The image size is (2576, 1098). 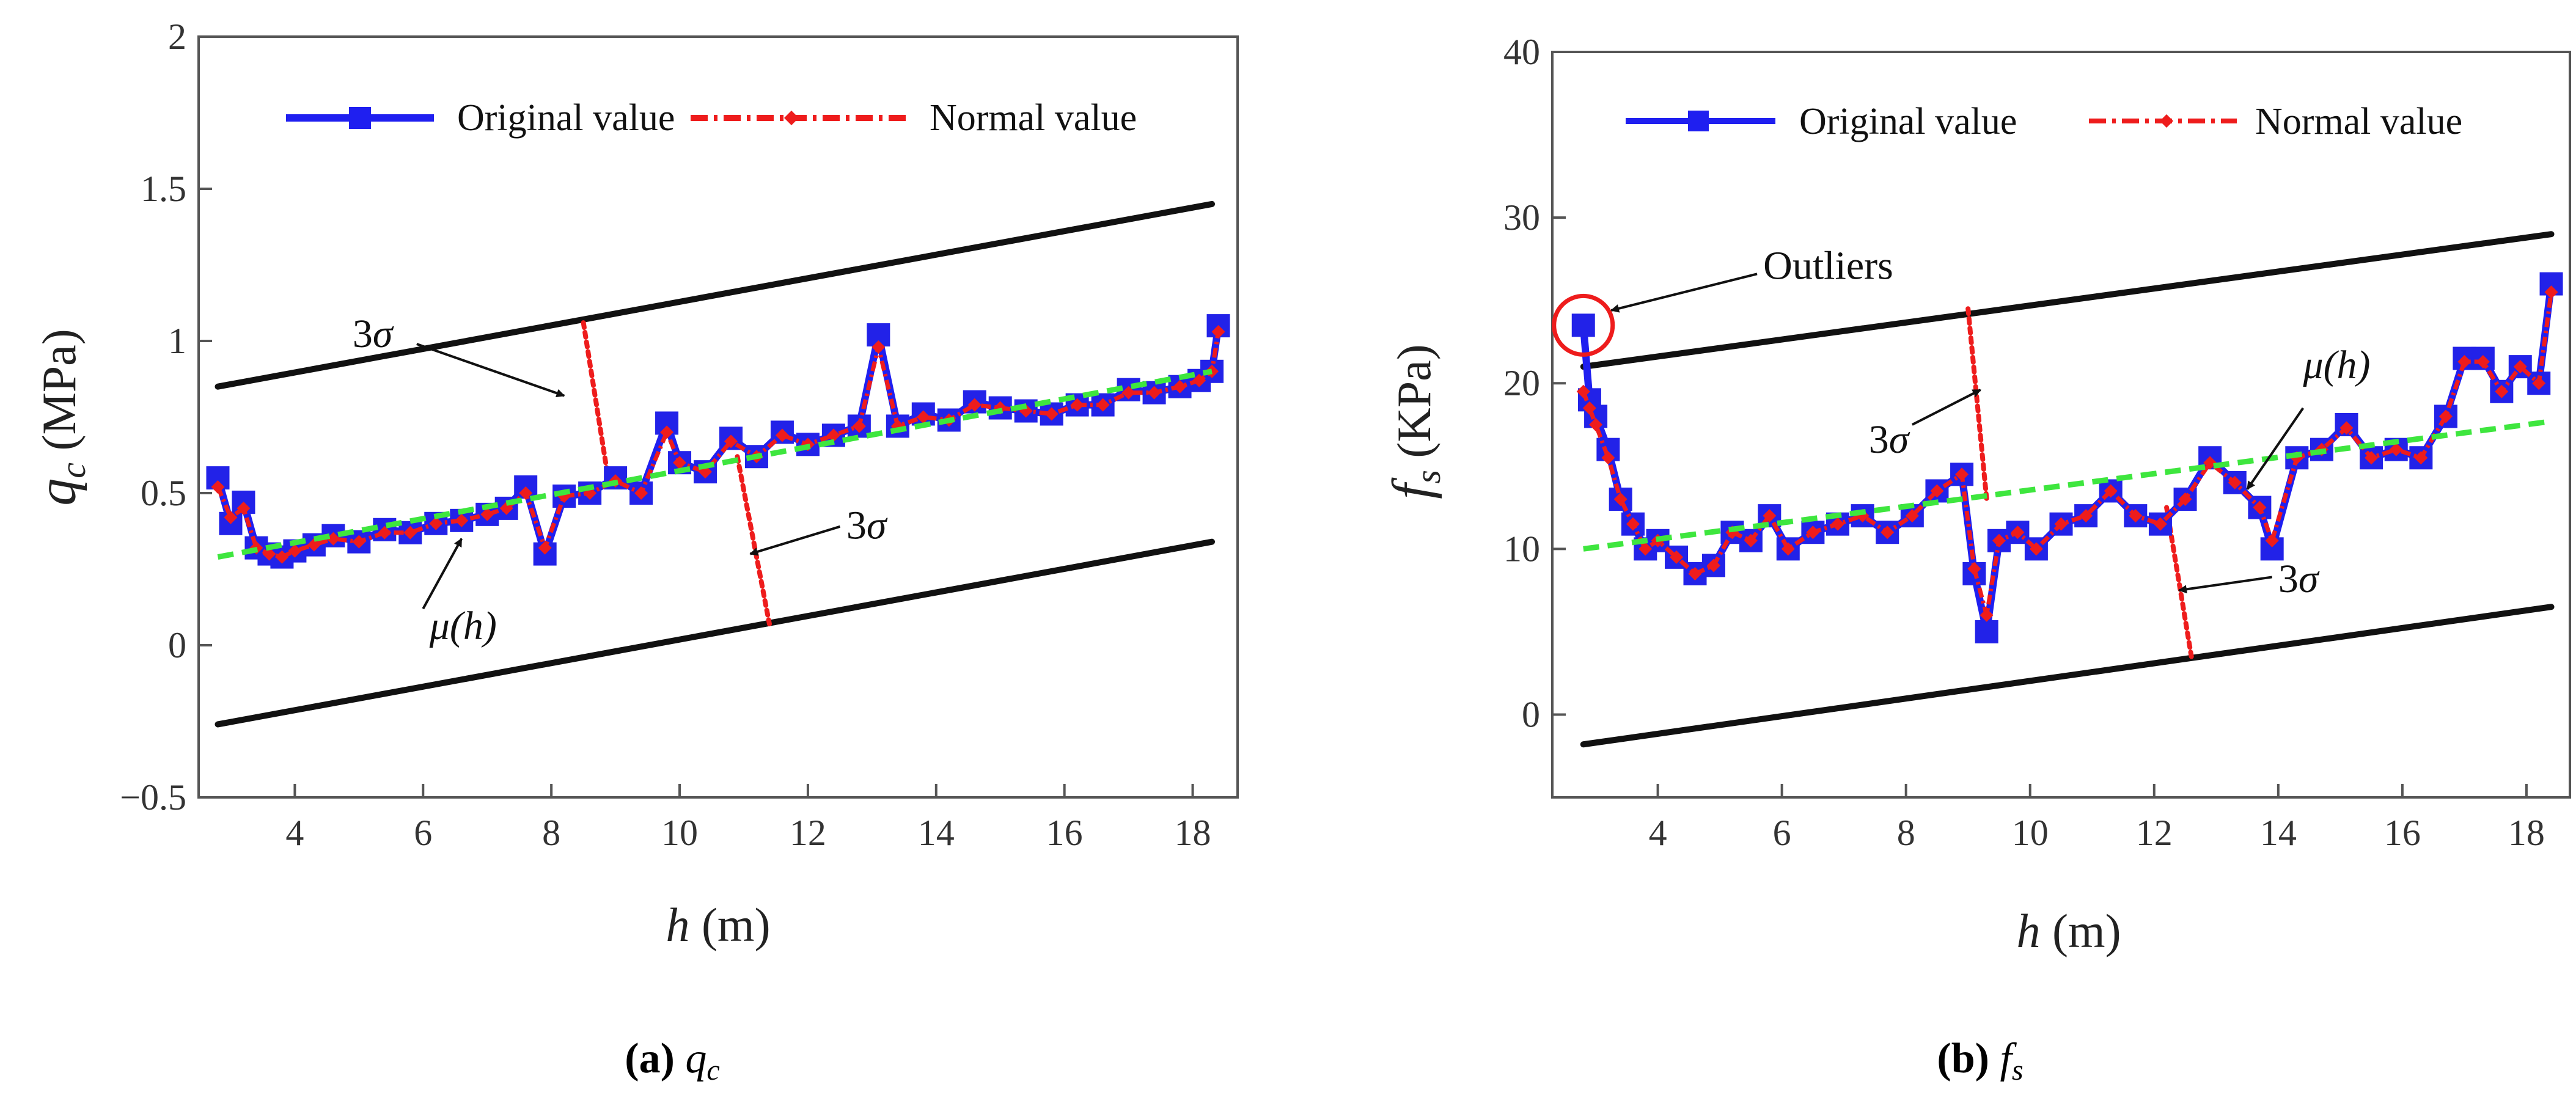 What do you see at coordinates (1521, 52) in the screenshot?
I see `y-tick-label: 40` at bounding box center [1521, 52].